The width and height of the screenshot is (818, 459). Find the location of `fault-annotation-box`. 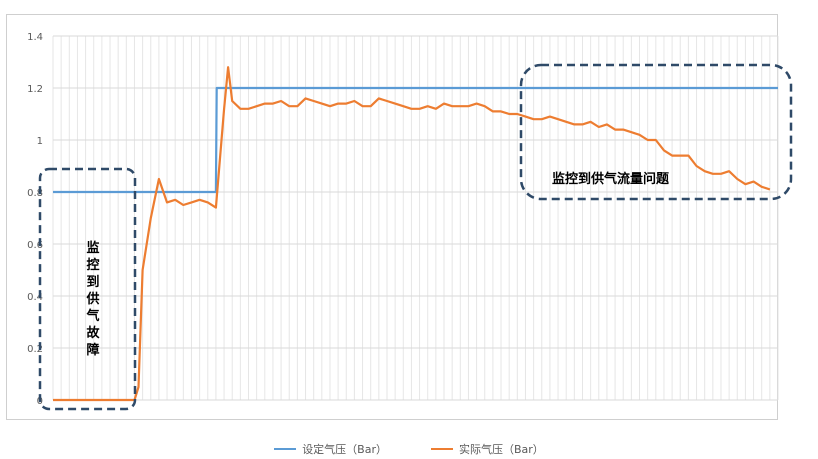

fault-annotation-box is located at coordinates (87, 289).